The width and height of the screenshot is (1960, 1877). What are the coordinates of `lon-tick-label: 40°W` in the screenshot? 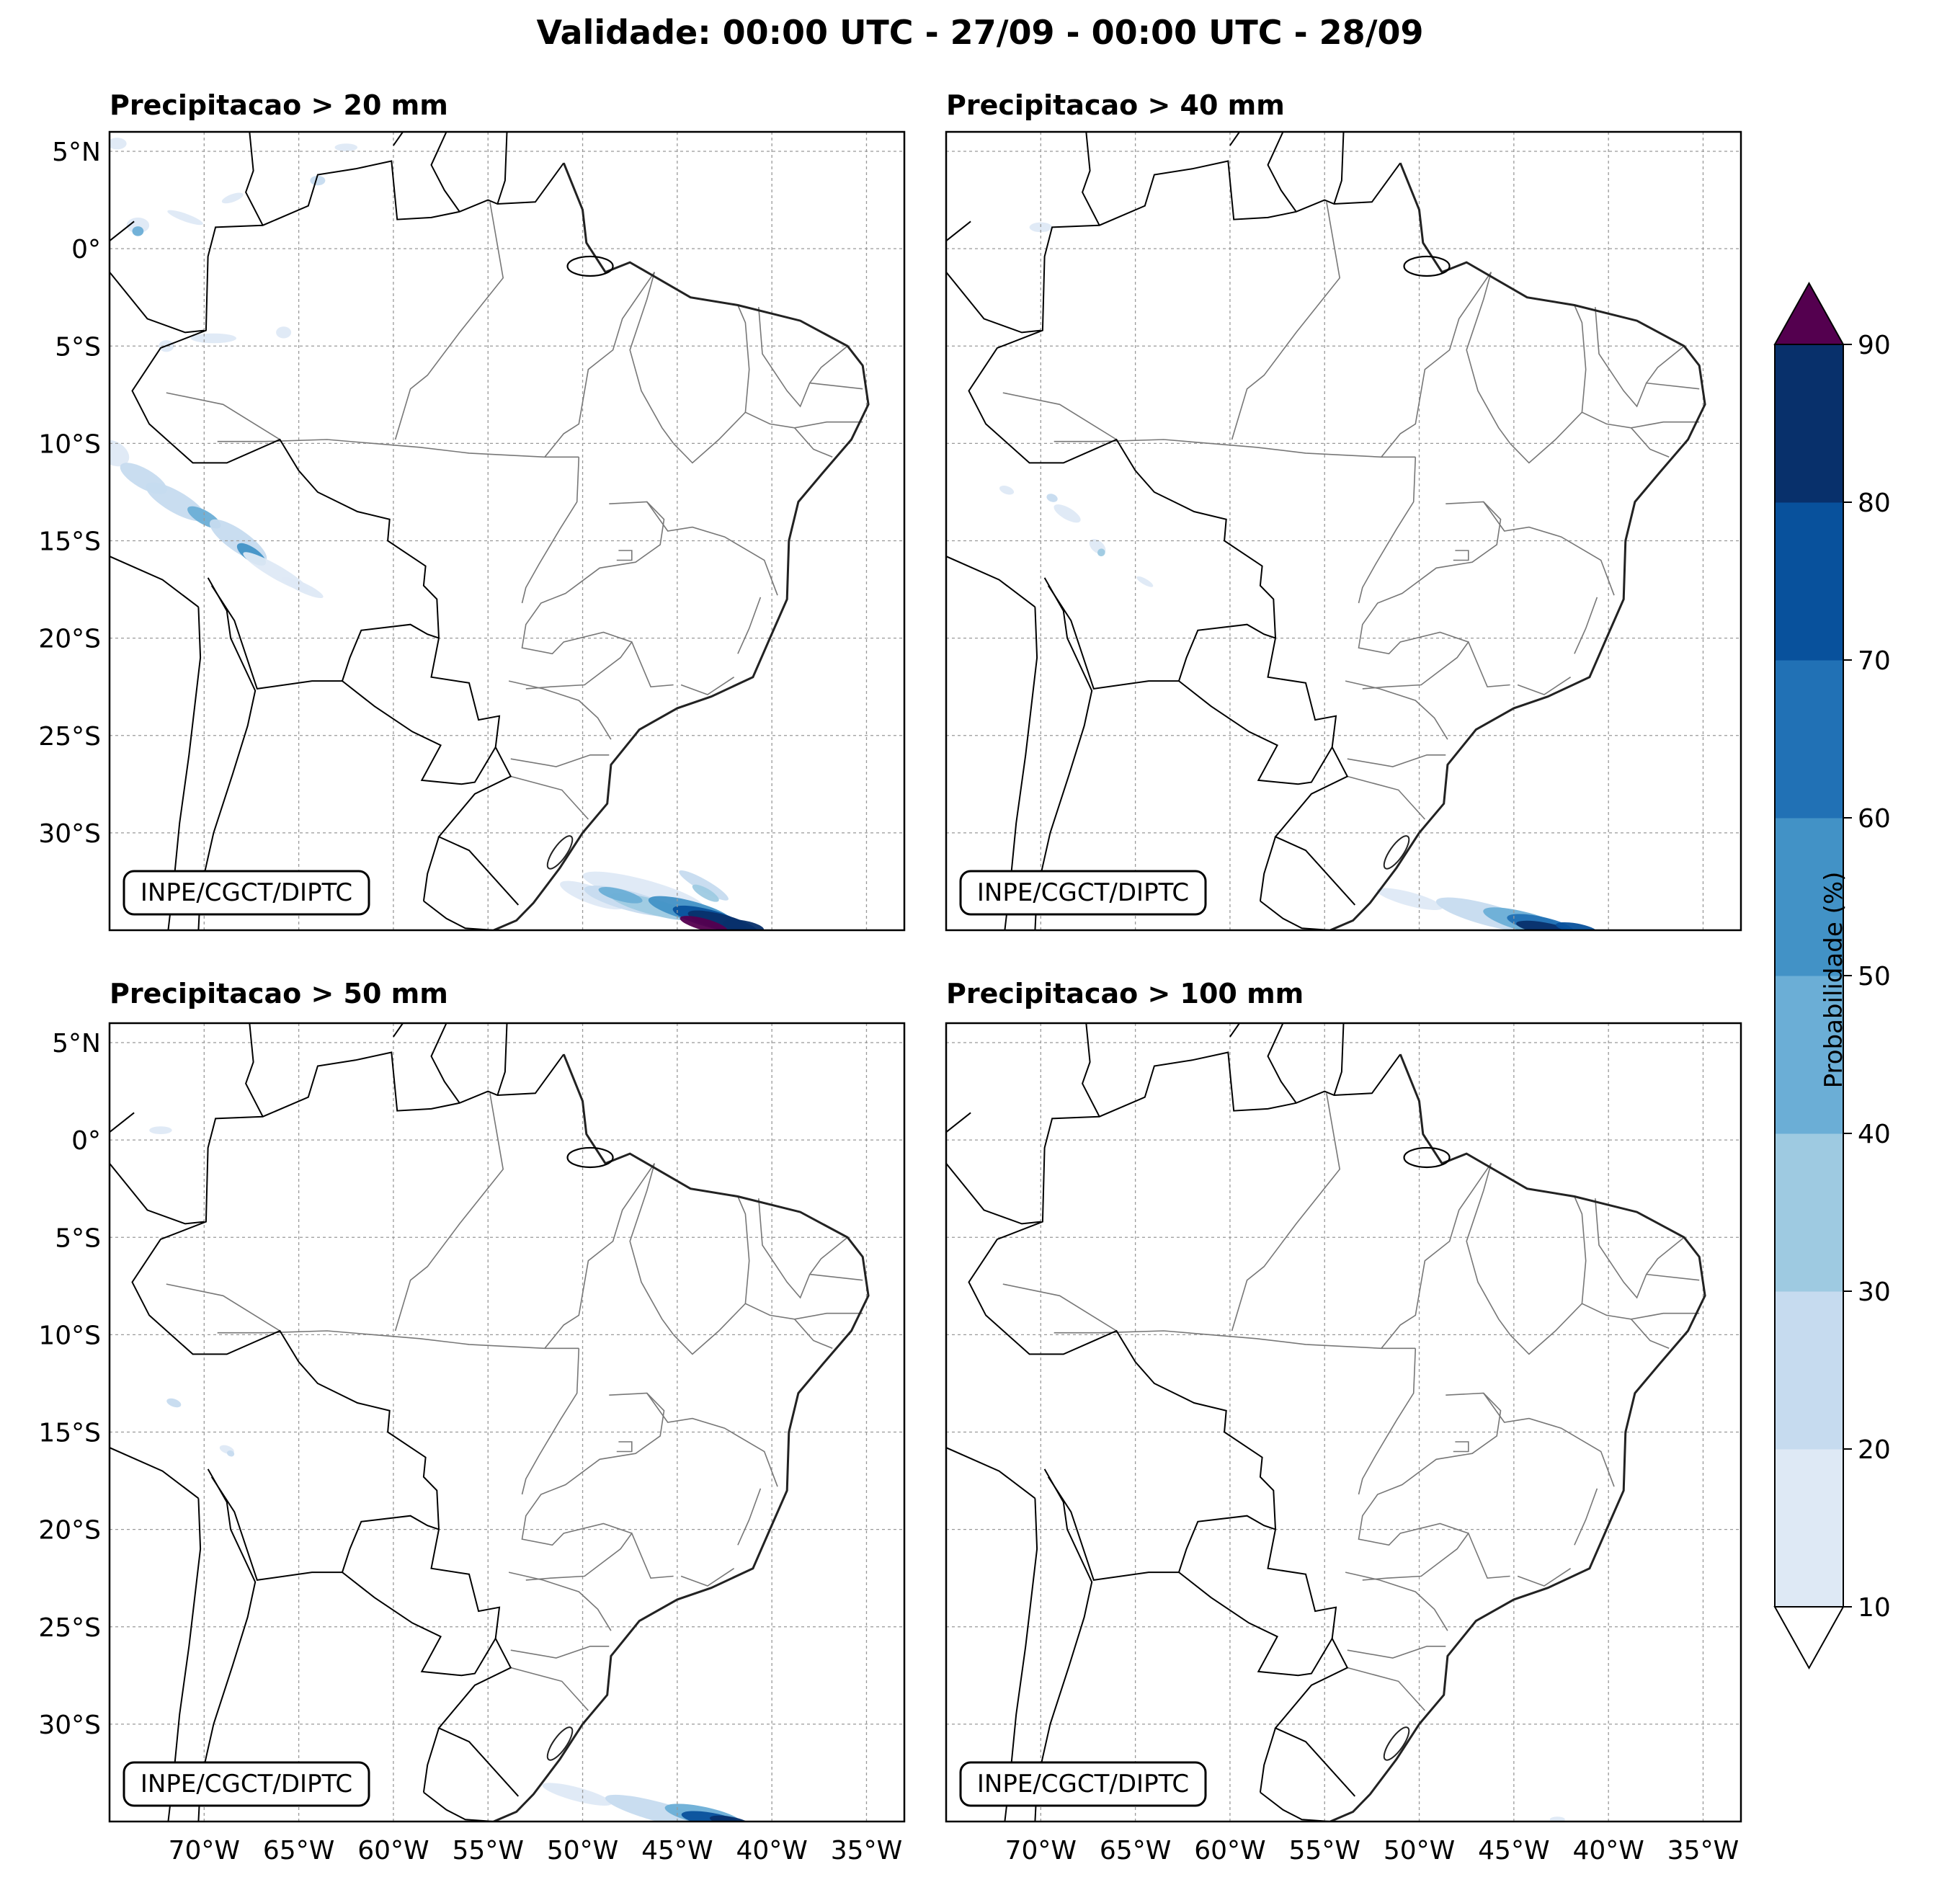 It's located at (771, 1851).